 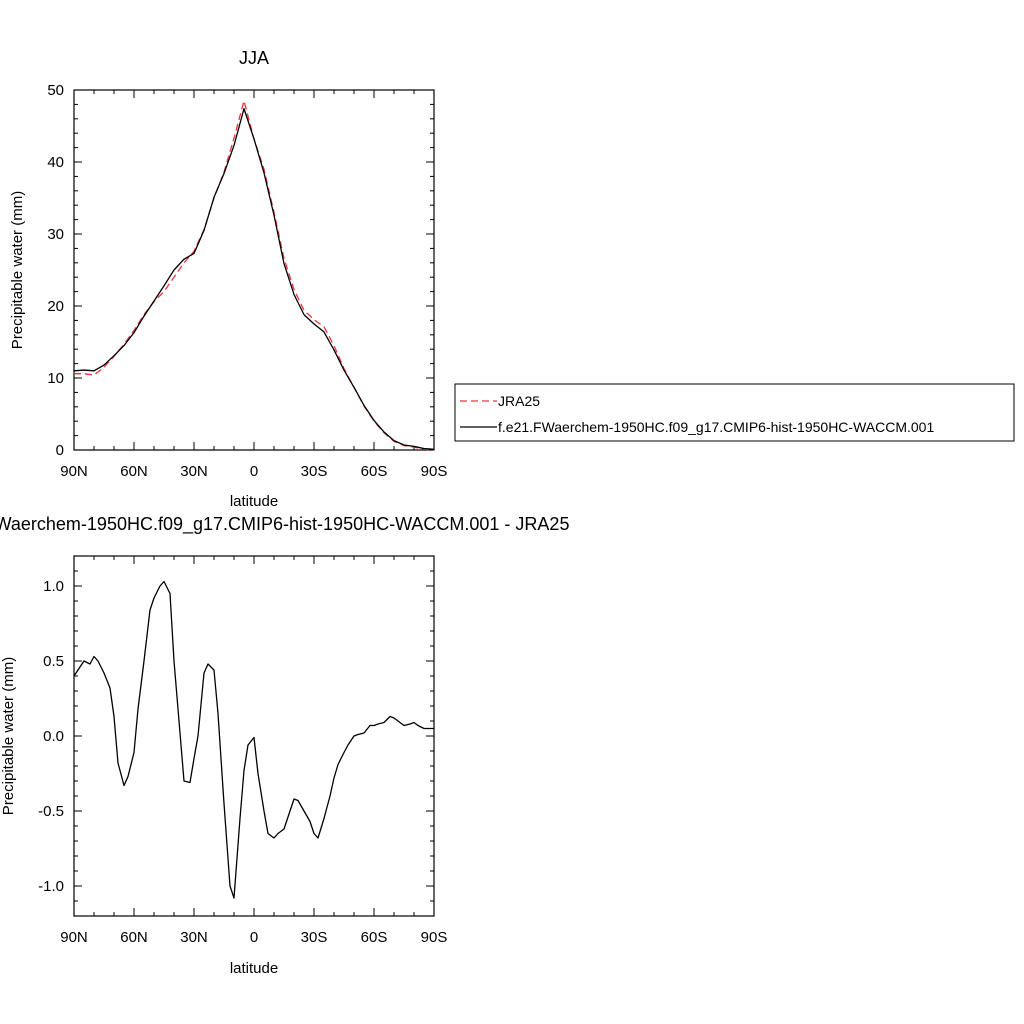 What do you see at coordinates (434, 937) in the screenshot?
I see `bottom-x-tick-label: 90S` at bounding box center [434, 937].